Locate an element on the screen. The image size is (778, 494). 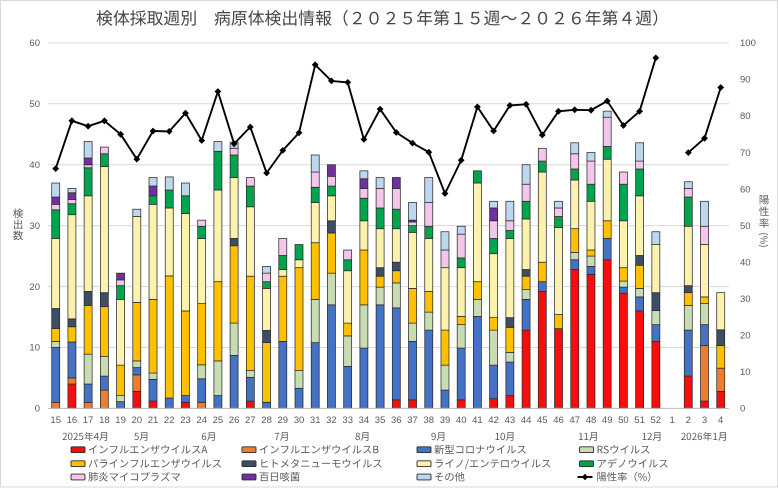
svg-text: 37 is located at coordinates (412, 420).